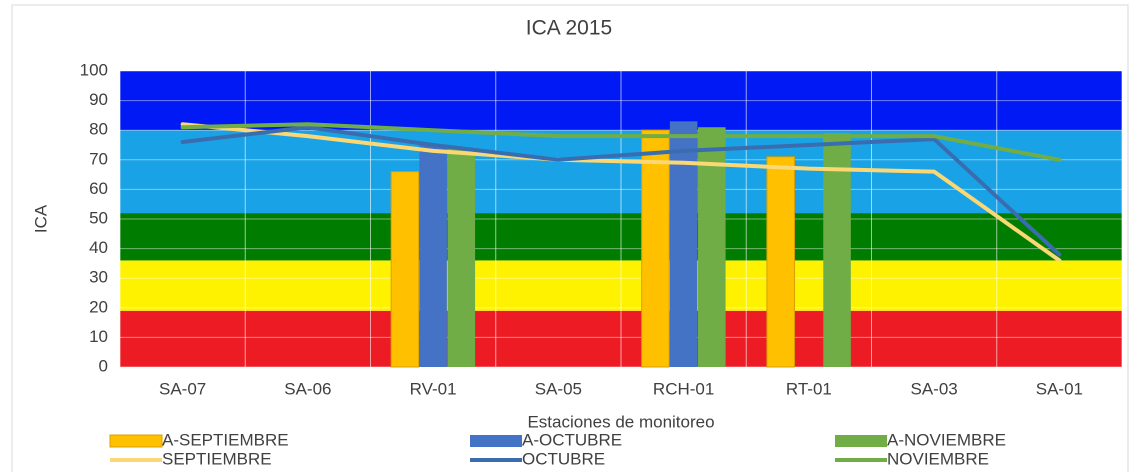 Image resolution: width=1139 pixels, height=472 pixels. What do you see at coordinates (98, 129) in the screenshot?
I see `y-tick-label: 80` at bounding box center [98, 129].